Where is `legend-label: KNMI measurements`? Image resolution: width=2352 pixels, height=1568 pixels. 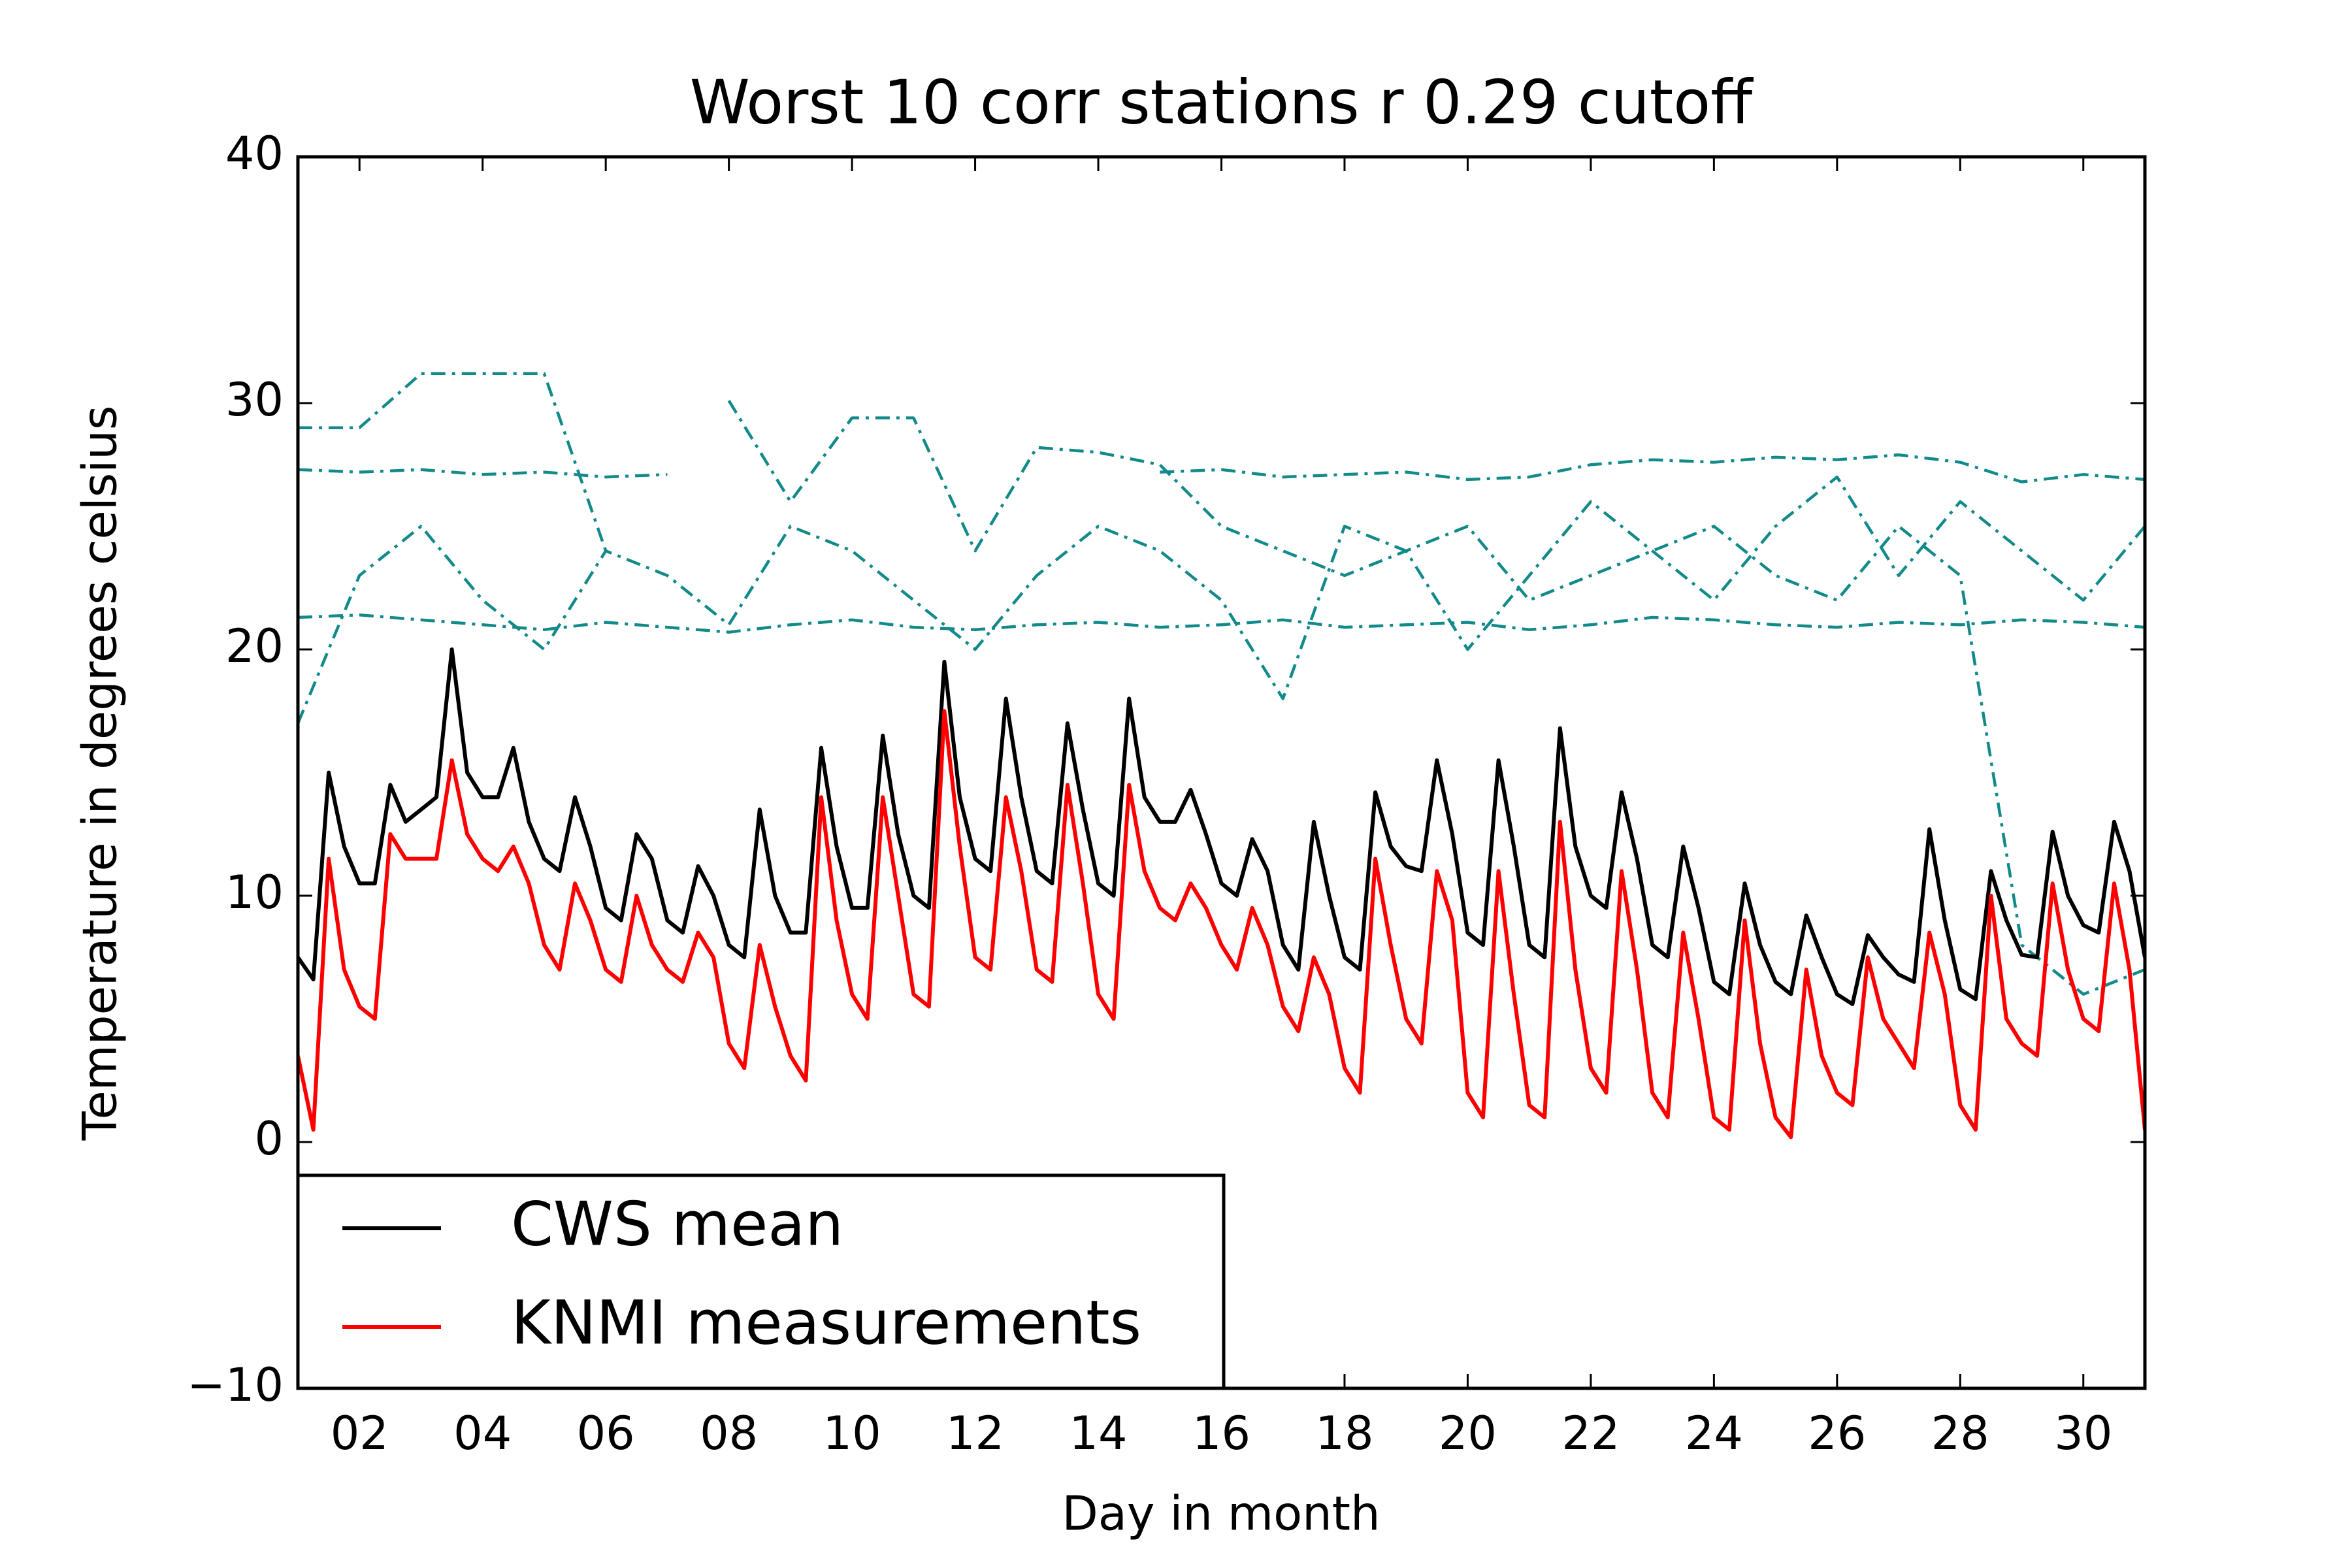 legend-label: KNMI measurements is located at coordinates (826, 1322).